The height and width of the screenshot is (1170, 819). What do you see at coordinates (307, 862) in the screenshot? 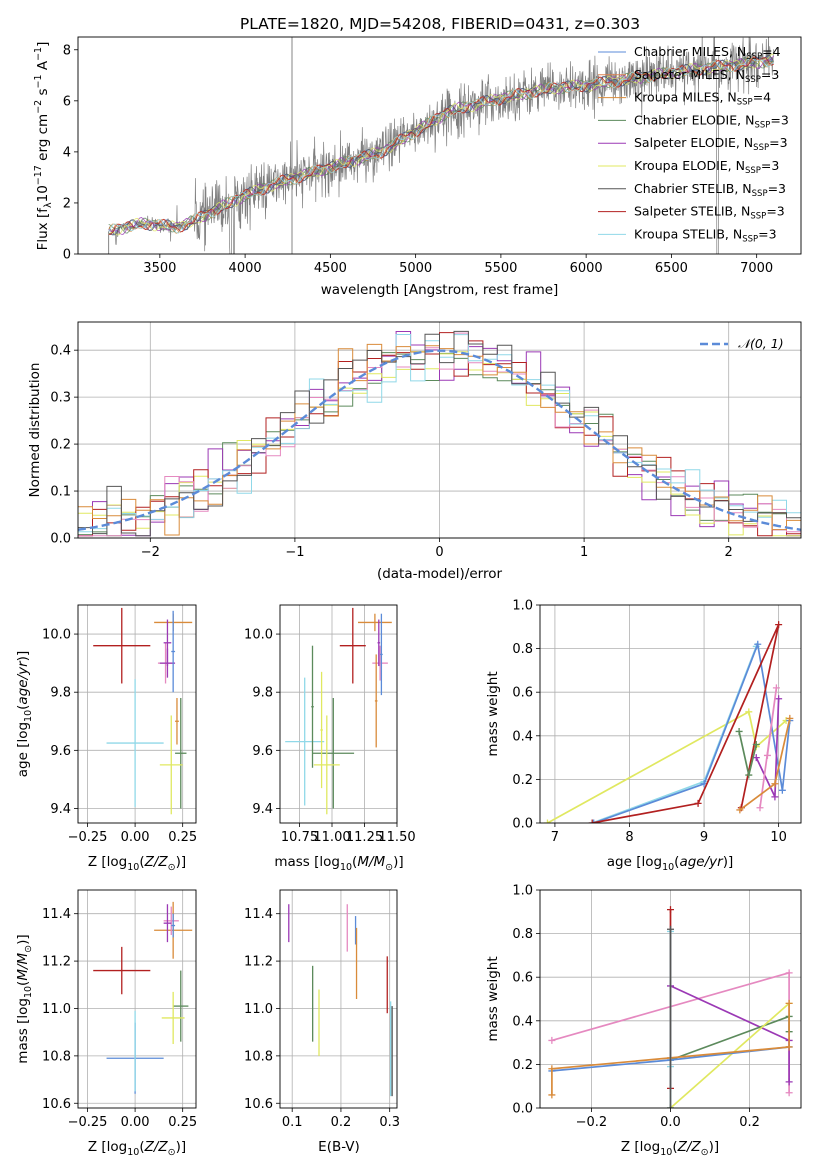
I see `label-part: mass [log` at bounding box center [307, 862].